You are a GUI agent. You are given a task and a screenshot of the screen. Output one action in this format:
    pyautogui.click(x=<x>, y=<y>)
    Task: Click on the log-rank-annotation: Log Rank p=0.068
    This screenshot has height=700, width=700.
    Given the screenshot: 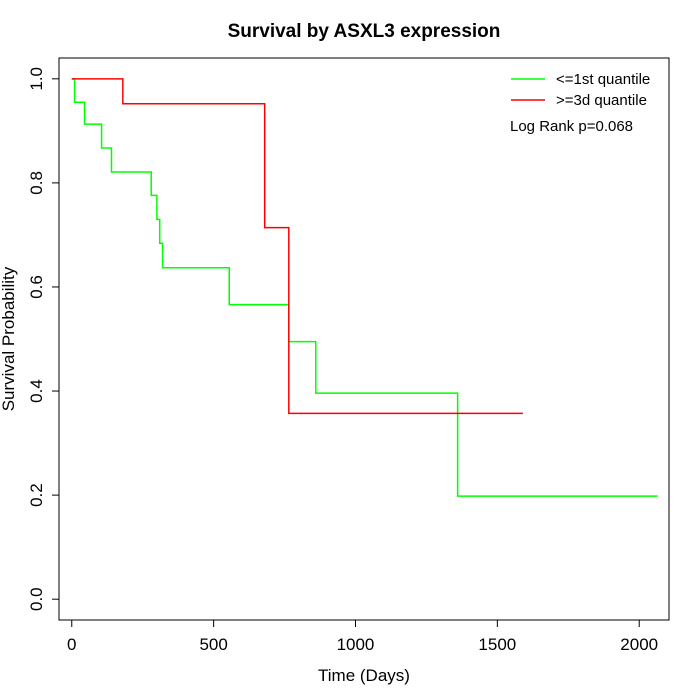 What is the action you would take?
    pyautogui.click(x=571, y=126)
    